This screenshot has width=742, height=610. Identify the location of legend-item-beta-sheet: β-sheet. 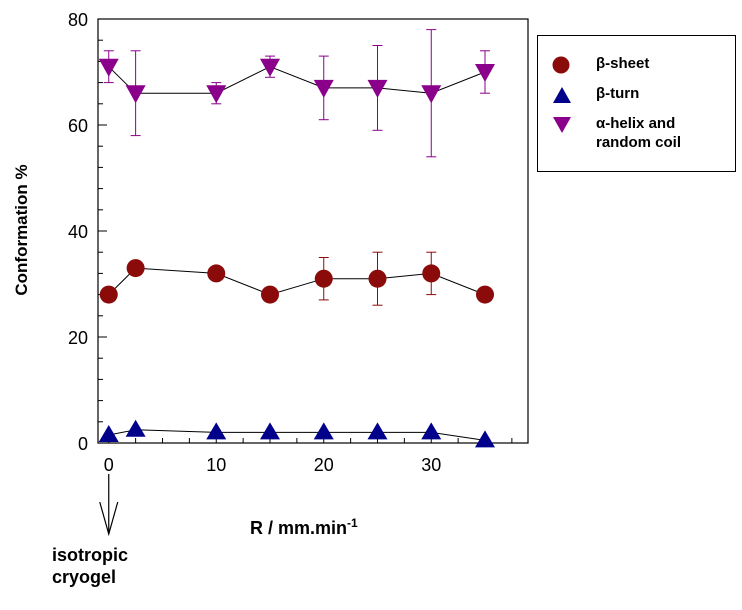
(600, 64).